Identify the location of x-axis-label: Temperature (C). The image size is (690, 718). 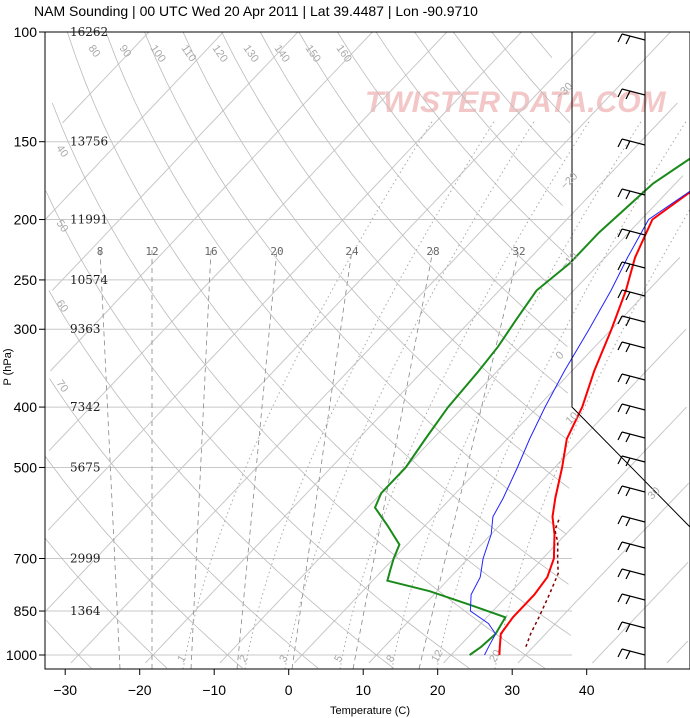
(370, 711).